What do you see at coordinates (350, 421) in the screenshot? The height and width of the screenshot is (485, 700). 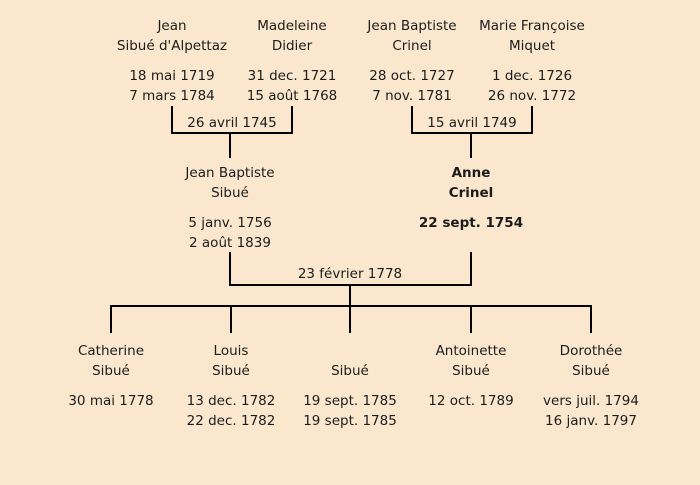 I see `person-death-date: 19 sept. 1785` at bounding box center [350, 421].